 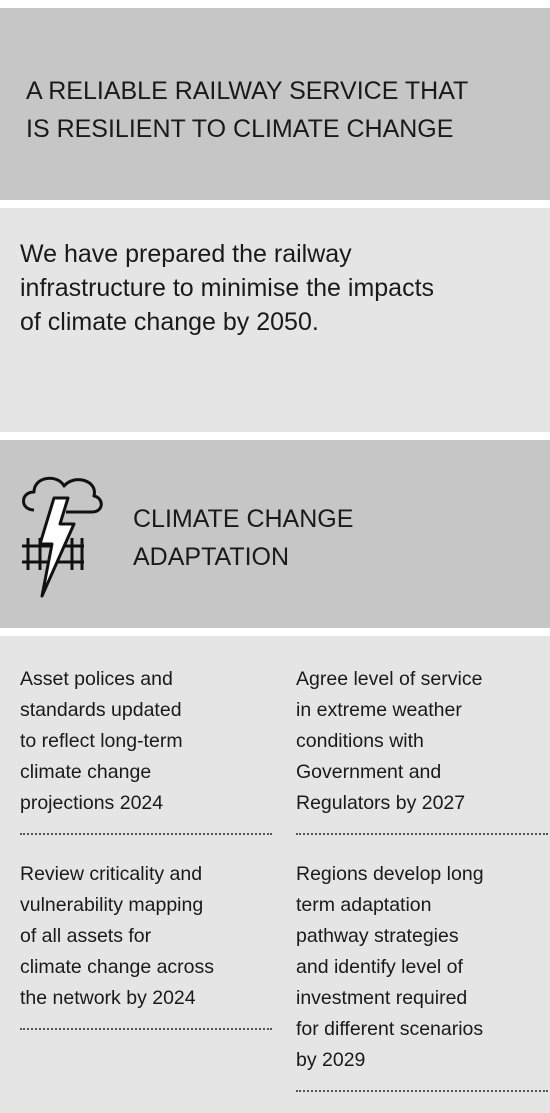 I want to click on milestone-line: Review criticality and, so click(x=111, y=874).